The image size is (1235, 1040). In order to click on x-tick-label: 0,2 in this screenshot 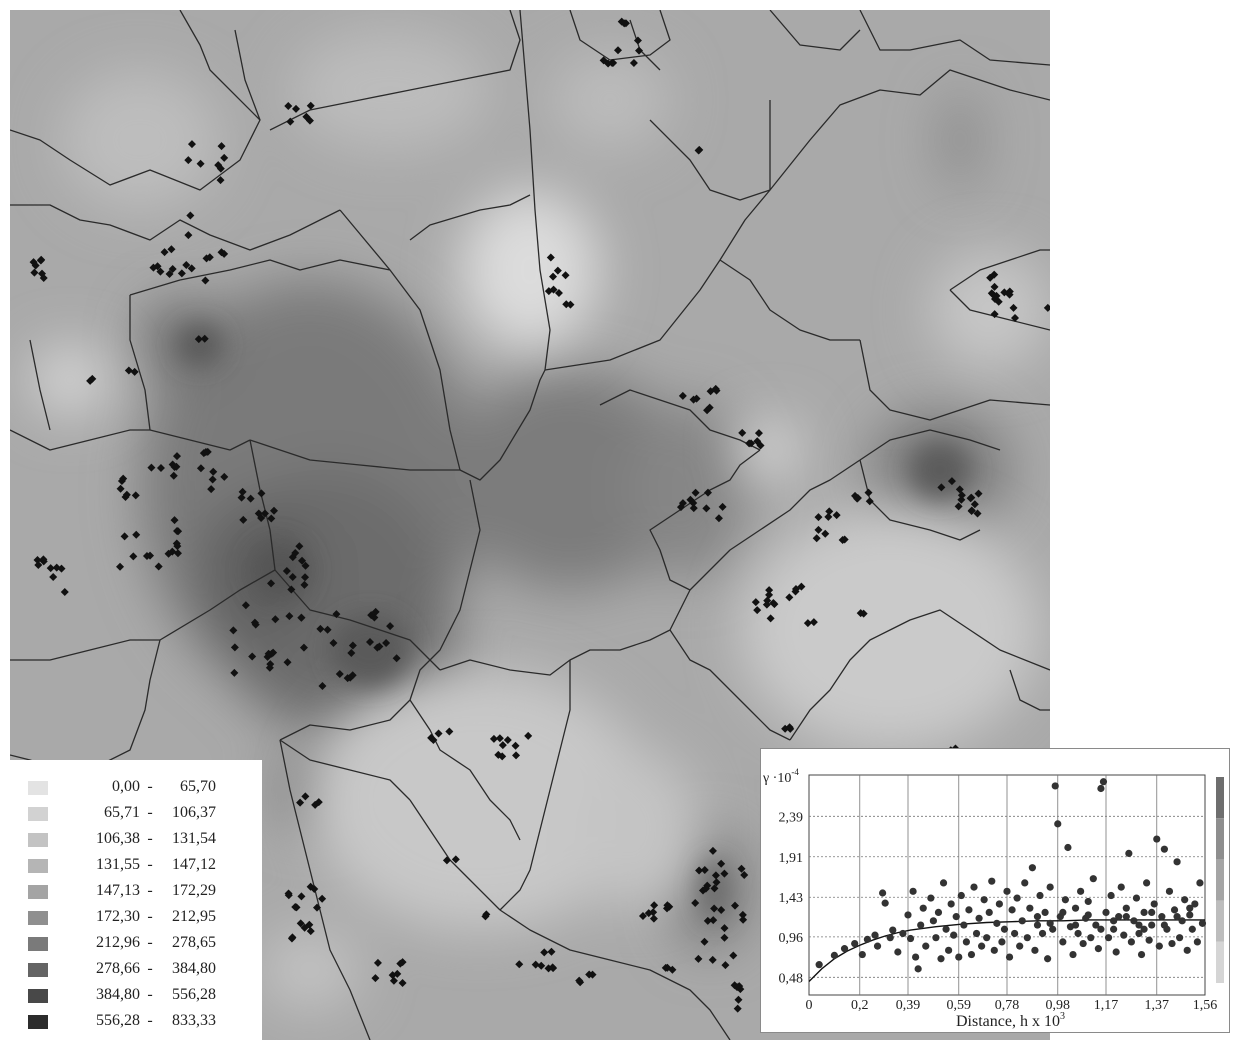, I will do `click(860, 1005)`.